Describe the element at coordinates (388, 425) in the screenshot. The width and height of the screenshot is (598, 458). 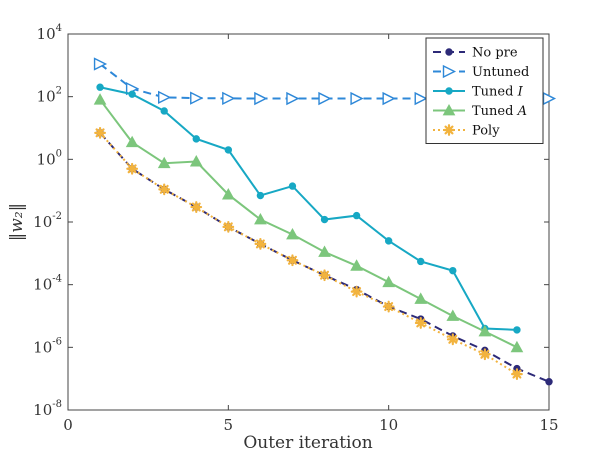
I see `x-tick-label: 10` at that location.